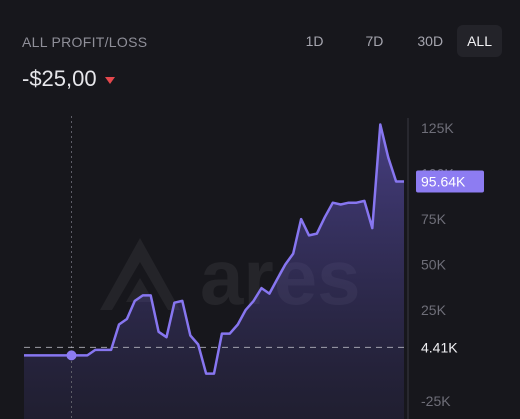 This screenshot has width=520, height=419. I want to click on y-axis-ticks: 125K100K75K50K25K-25K, so click(437, 264).